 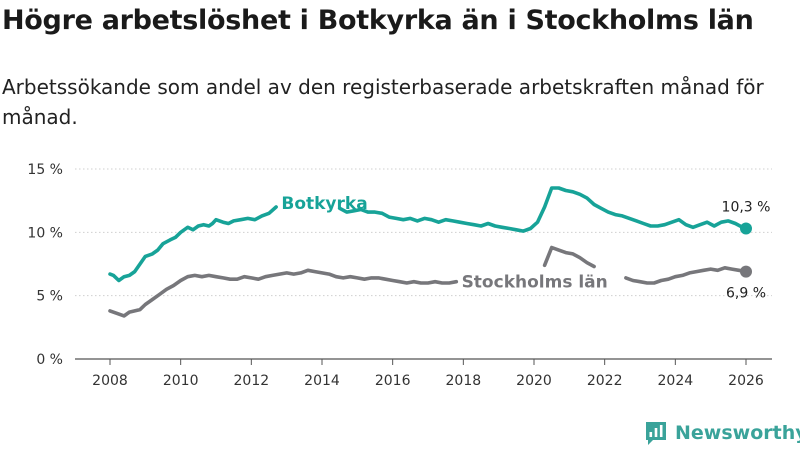 I want to click on newsworthy-logo: Newsworthy, so click(x=722, y=433).